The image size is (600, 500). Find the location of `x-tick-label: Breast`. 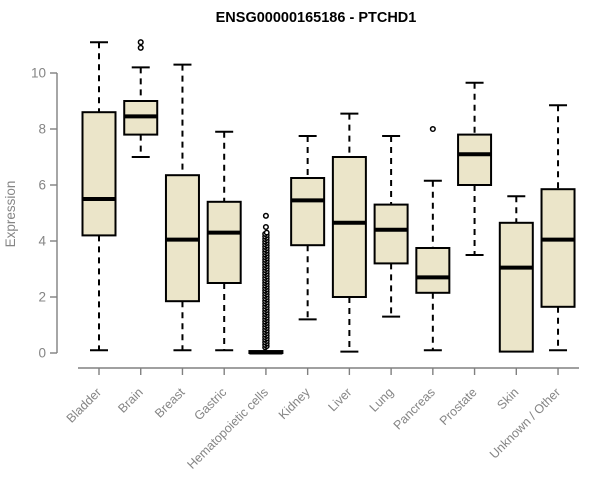

x-tick-label: Breast is located at coordinates (170, 403).